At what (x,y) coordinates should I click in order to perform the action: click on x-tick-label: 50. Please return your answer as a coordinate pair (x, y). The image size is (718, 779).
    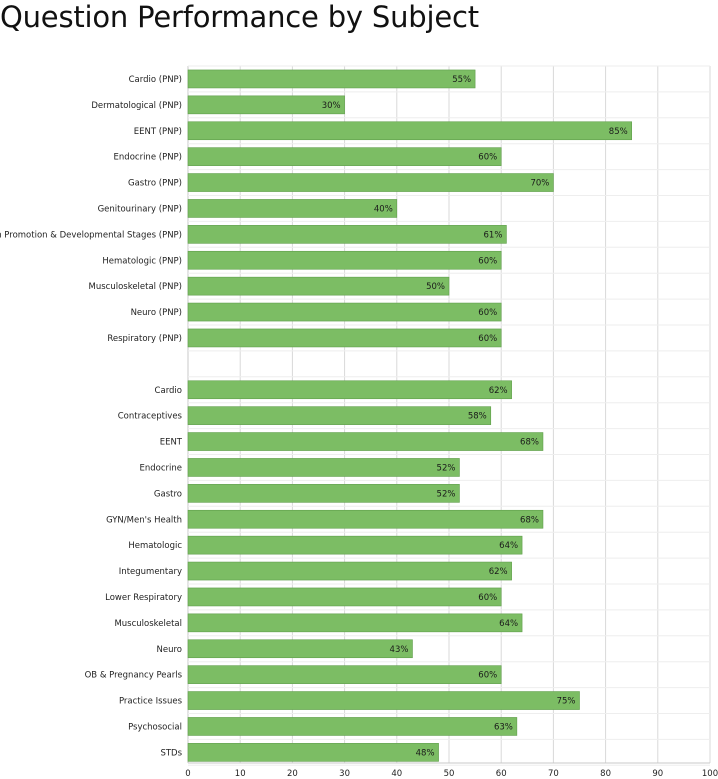
    Looking at the image, I should click on (449, 774).